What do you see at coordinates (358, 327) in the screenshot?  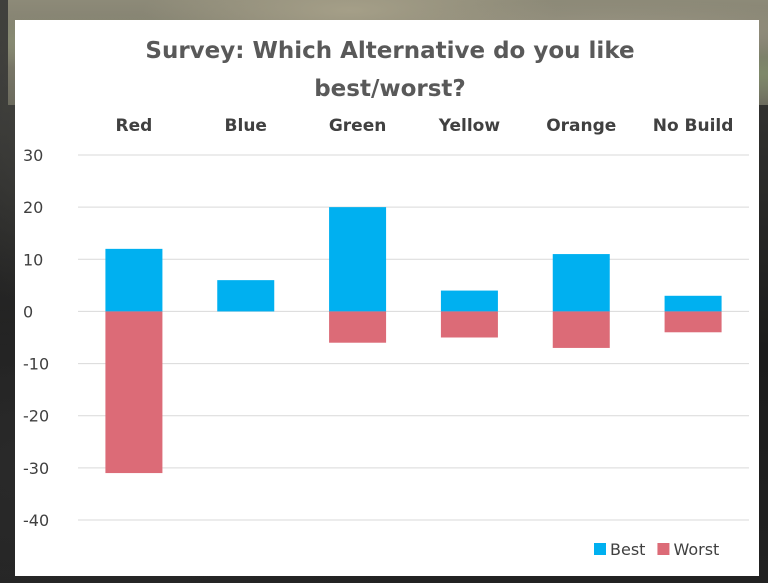 I see `bar-worst-green` at bounding box center [358, 327].